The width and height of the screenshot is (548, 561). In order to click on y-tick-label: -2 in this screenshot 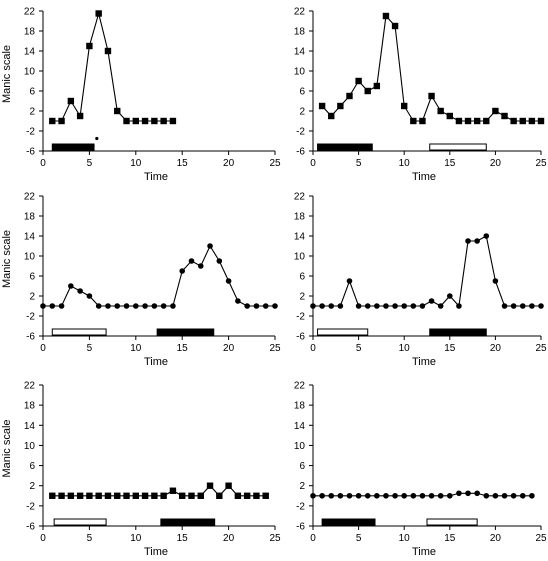, I will do `click(300, 506)`.